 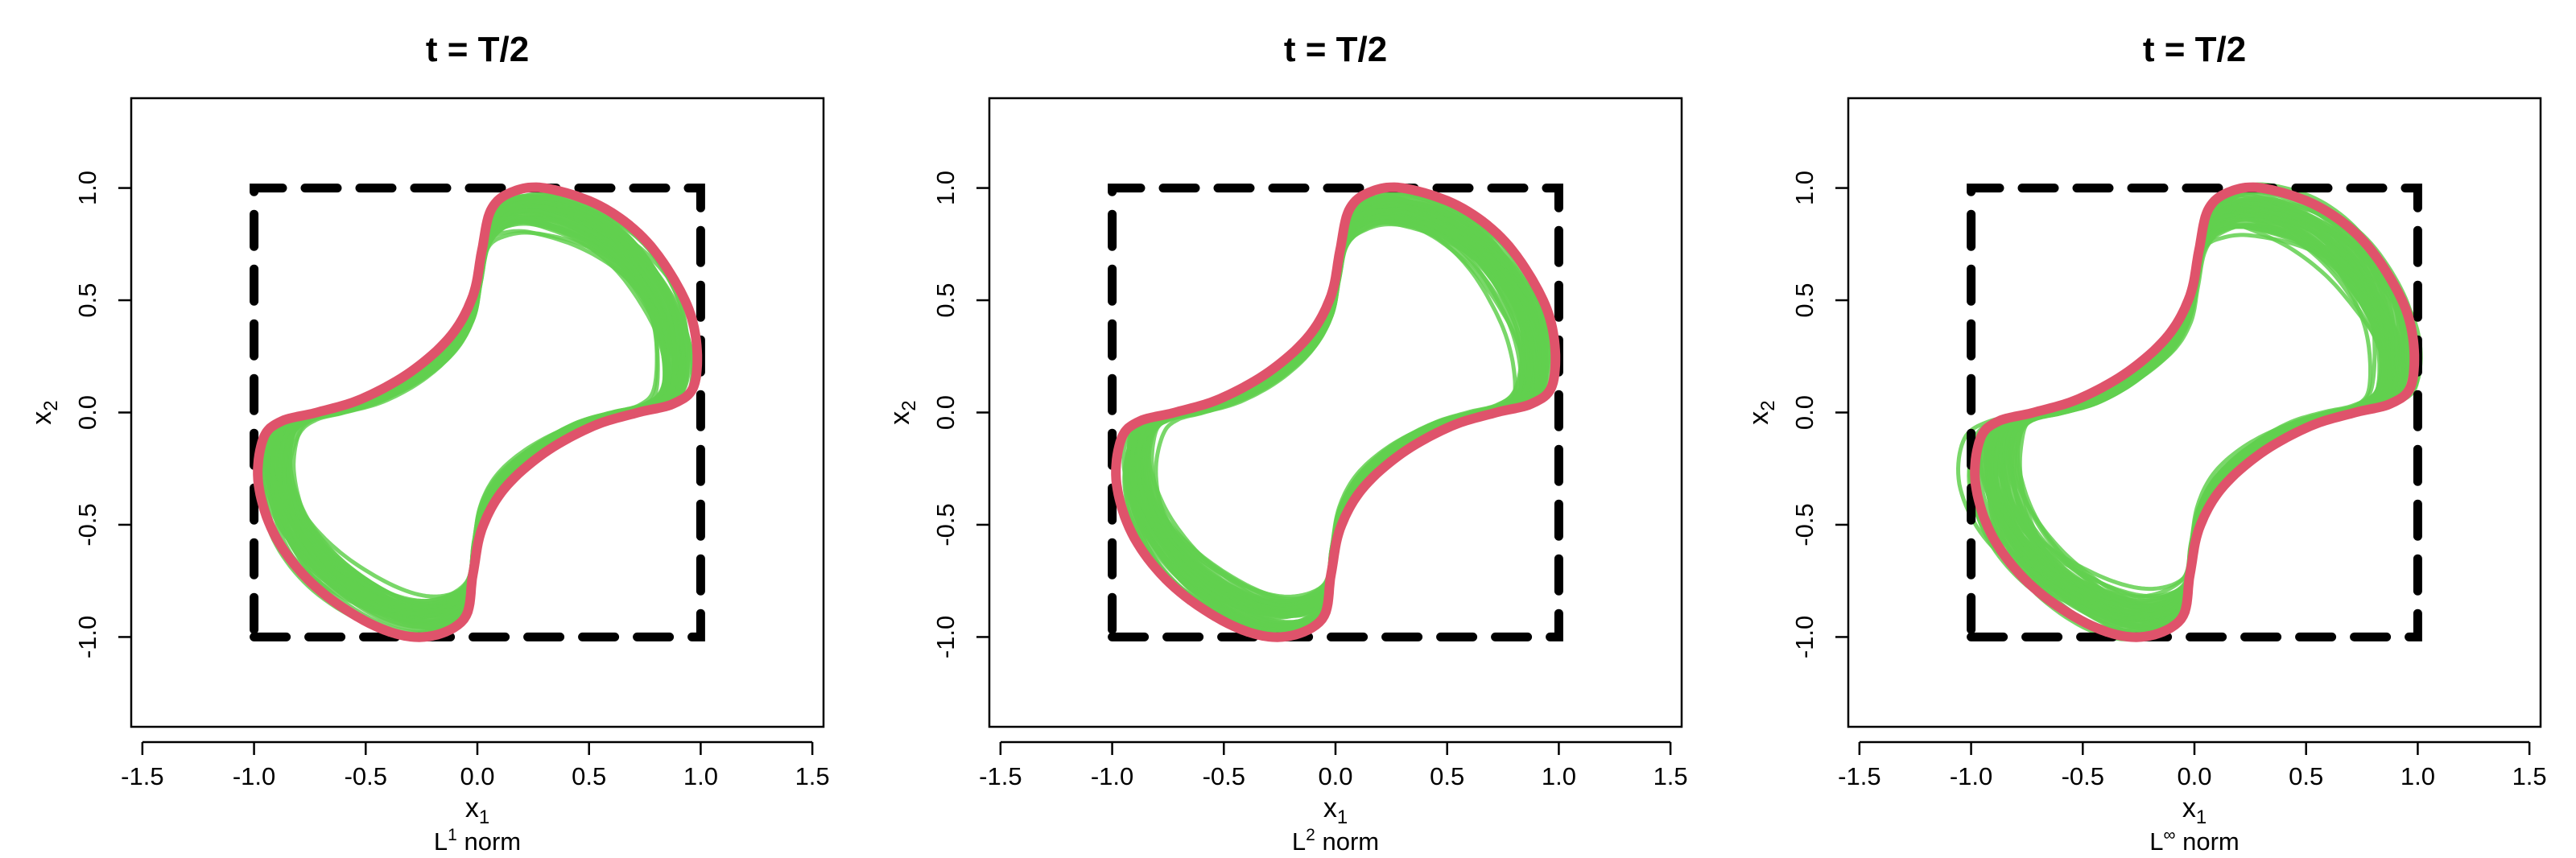 What do you see at coordinates (1335, 841) in the screenshot?
I see `norm-label: L2 norm` at bounding box center [1335, 841].